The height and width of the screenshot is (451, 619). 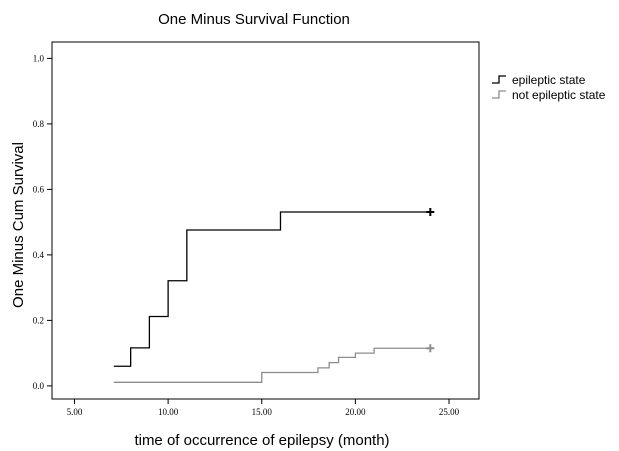 What do you see at coordinates (18, 225) in the screenshot?
I see `y-axis-label: One Minus Cum Survival` at bounding box center [18, 225].